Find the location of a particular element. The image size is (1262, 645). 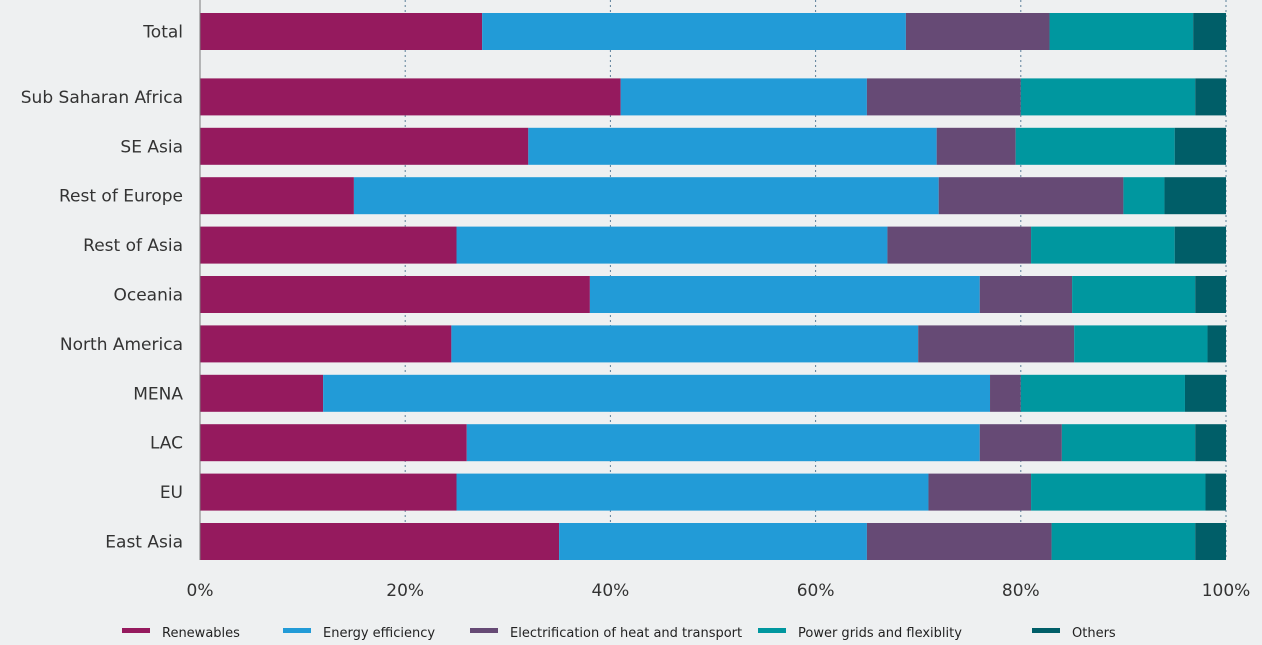

category-label: East Asia is located at coordinates (144, 543).